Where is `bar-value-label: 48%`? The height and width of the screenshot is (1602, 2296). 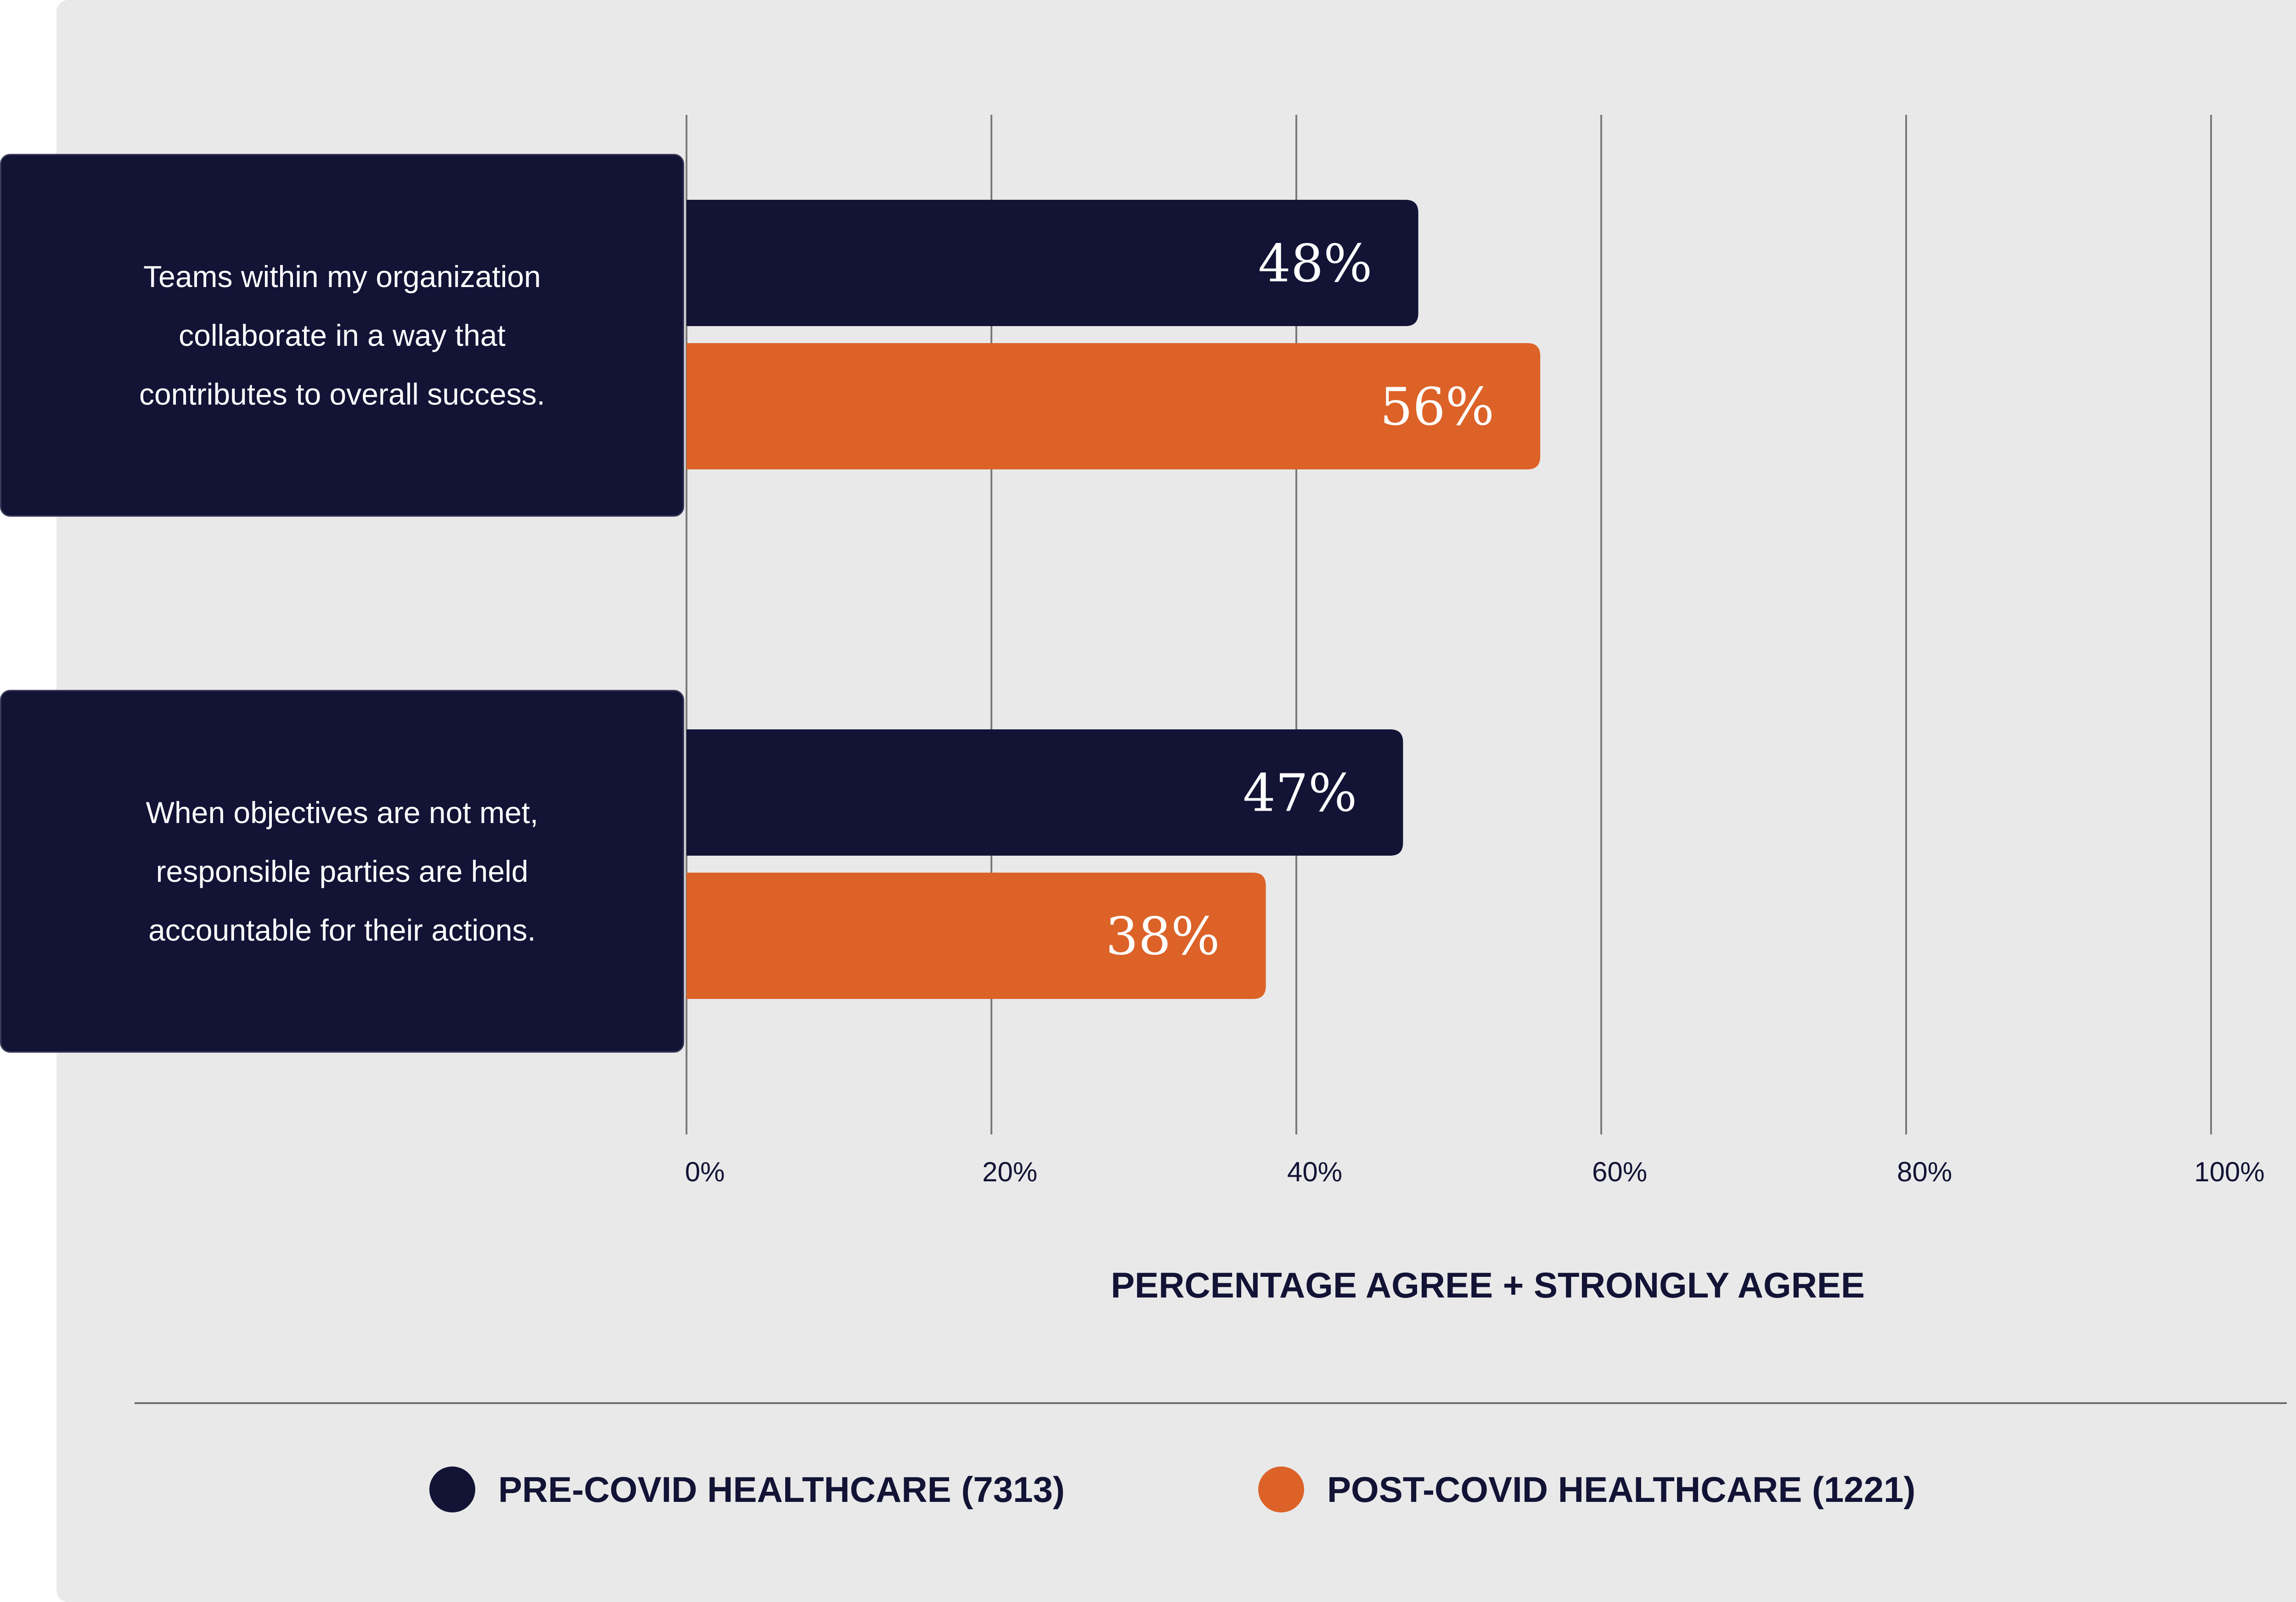 bar-value-label: 48% is located at coordinates (1315, 264).